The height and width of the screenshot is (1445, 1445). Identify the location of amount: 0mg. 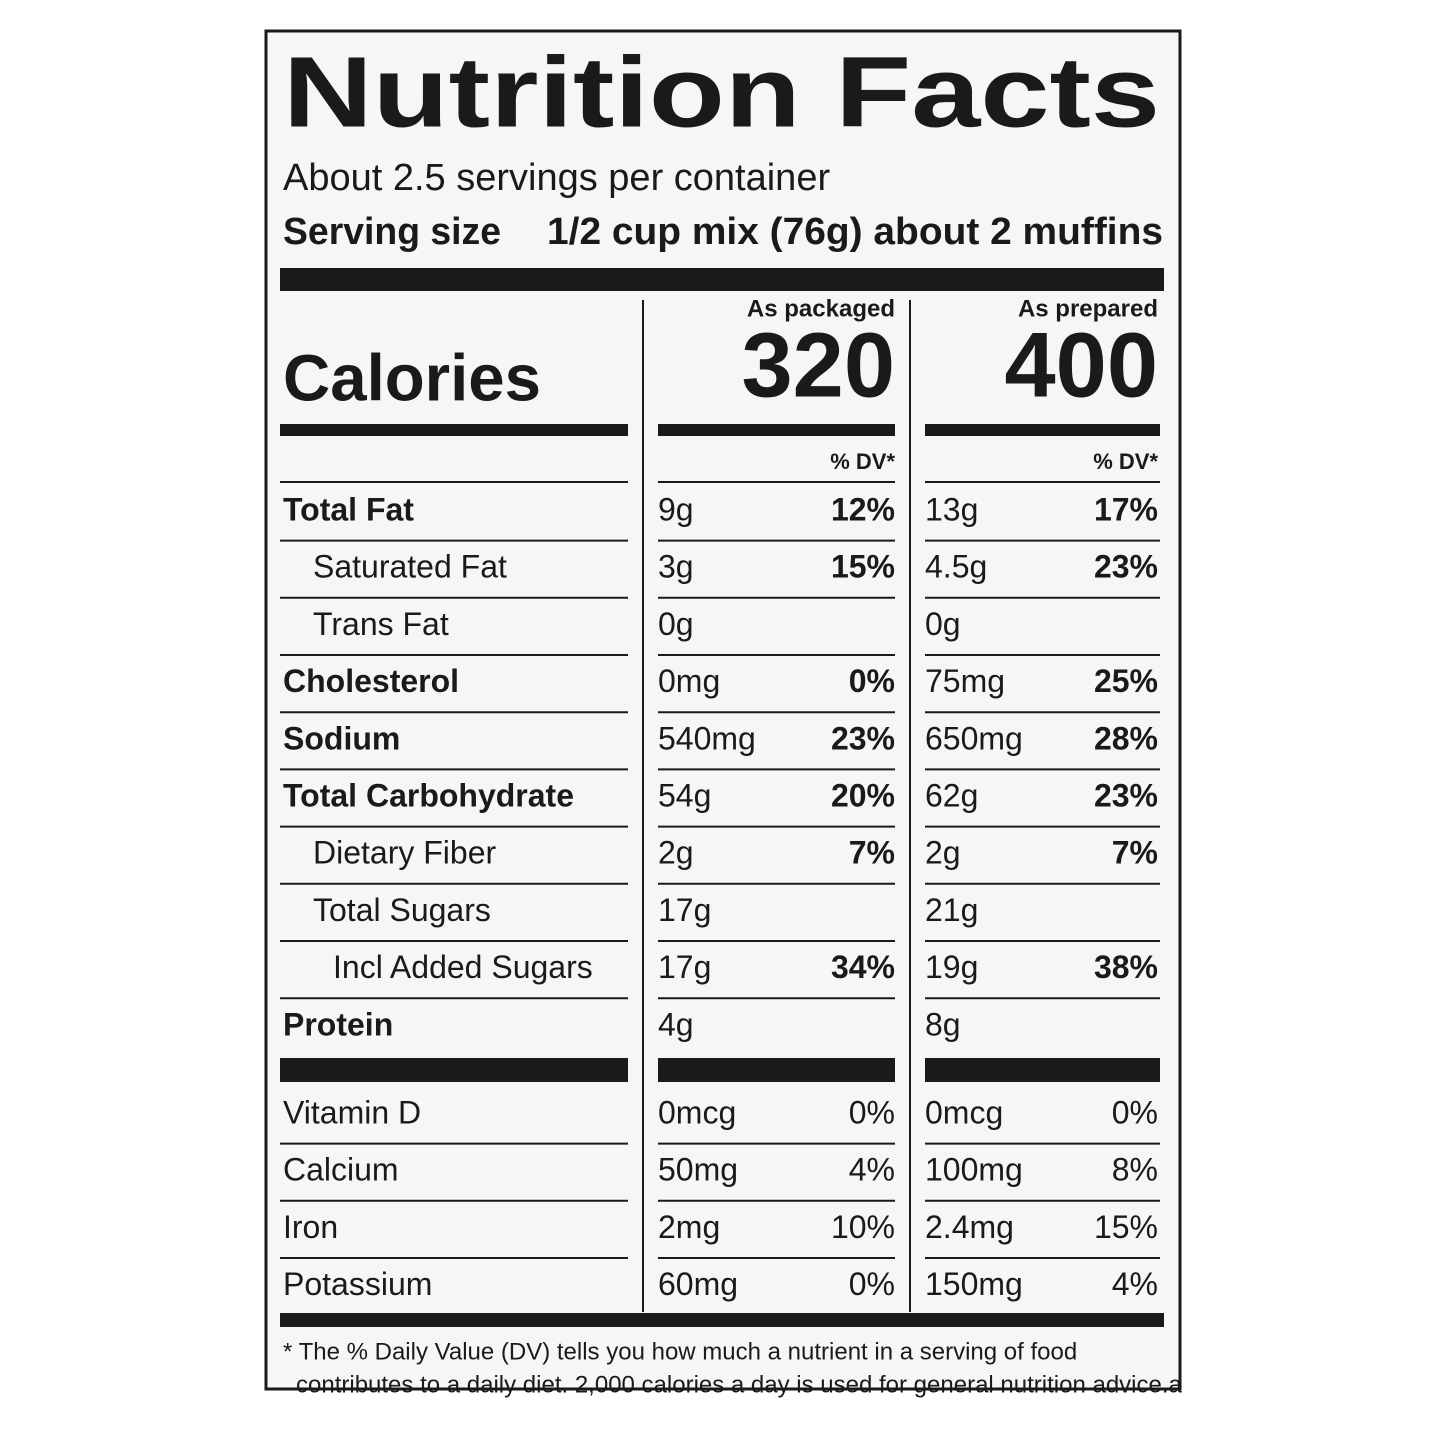
(689, 681).